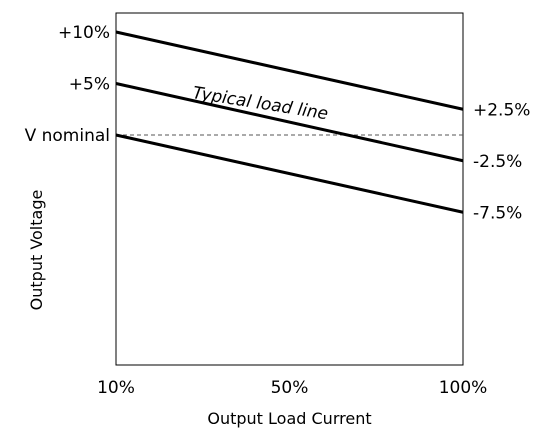  What do you see at coordinates (67, 84) in the screenshot?
I see `left-value-labels: +10% +5% V nominal` at bounding box center [67, 84].